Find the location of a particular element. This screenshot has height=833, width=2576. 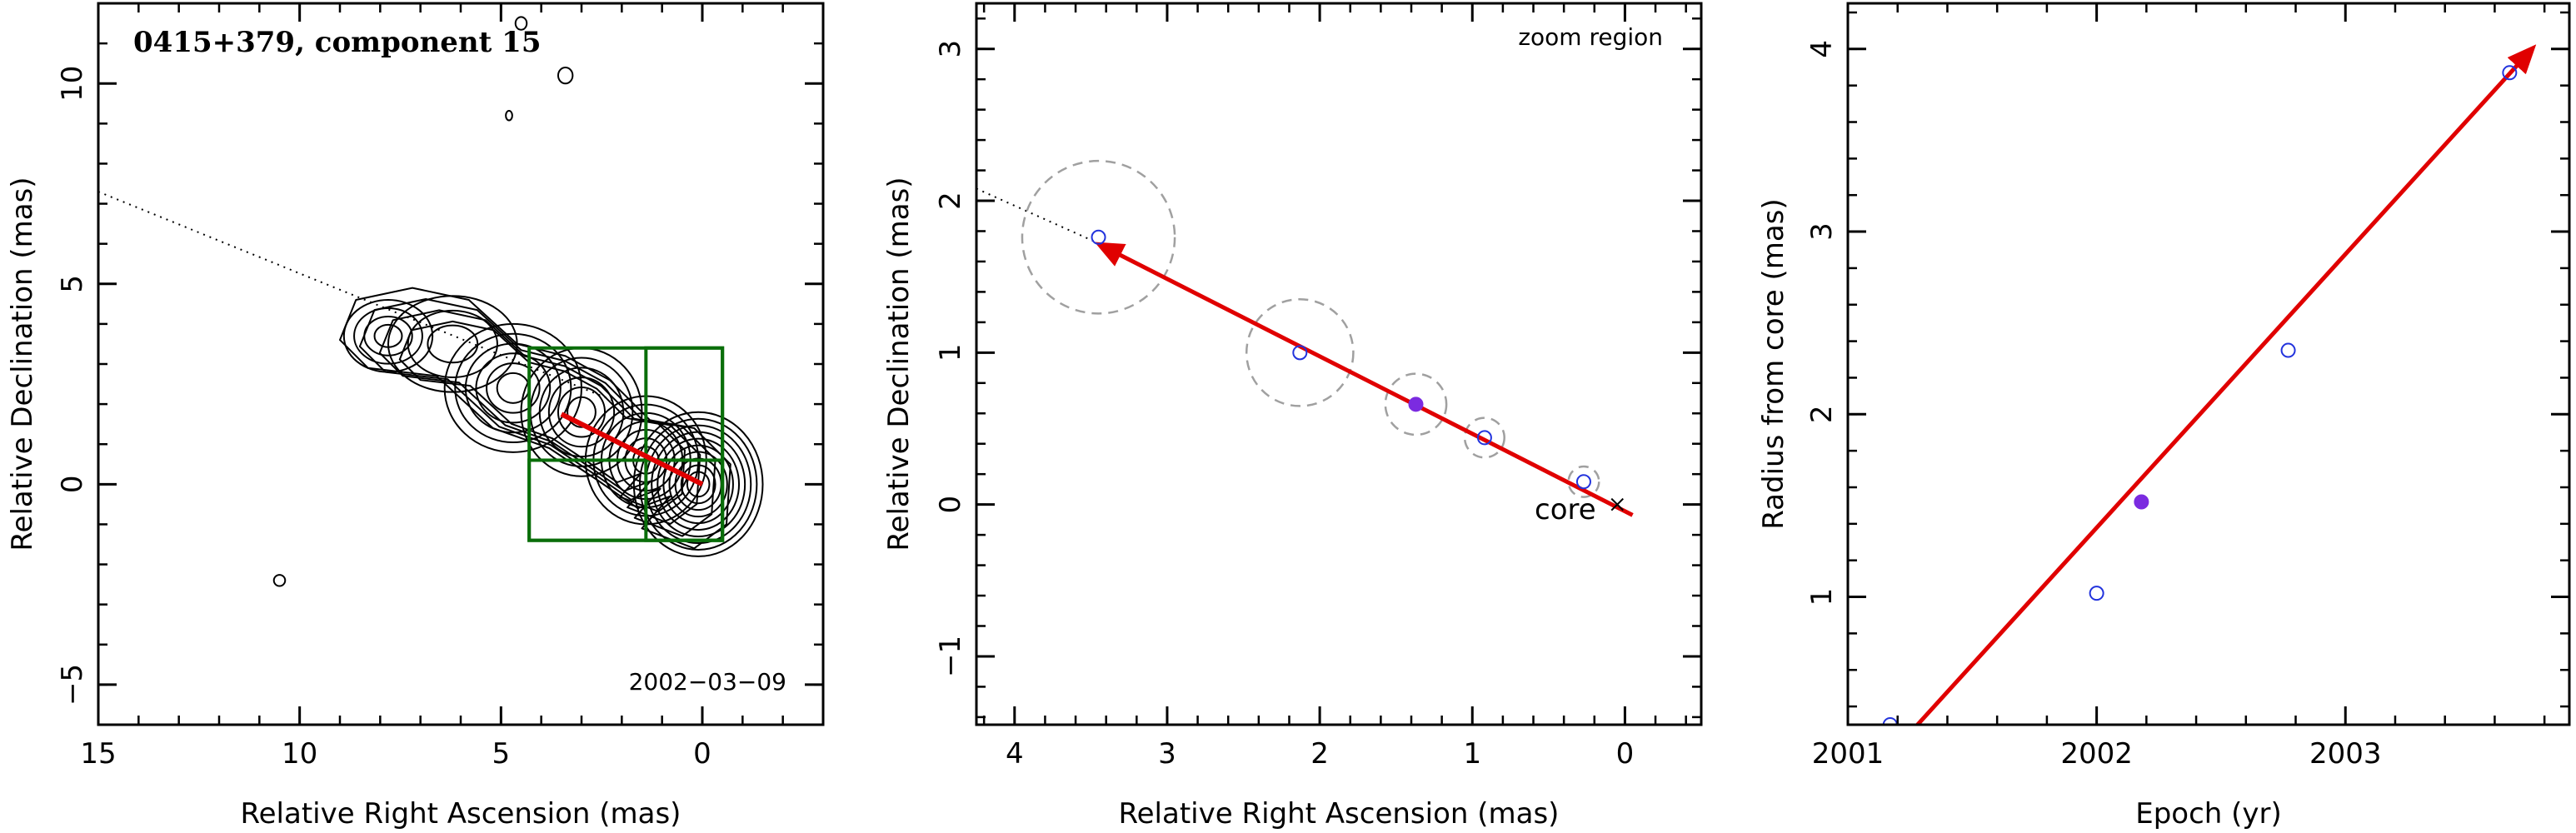

y-tick-label: 5 is located at coordinates (72, 284).